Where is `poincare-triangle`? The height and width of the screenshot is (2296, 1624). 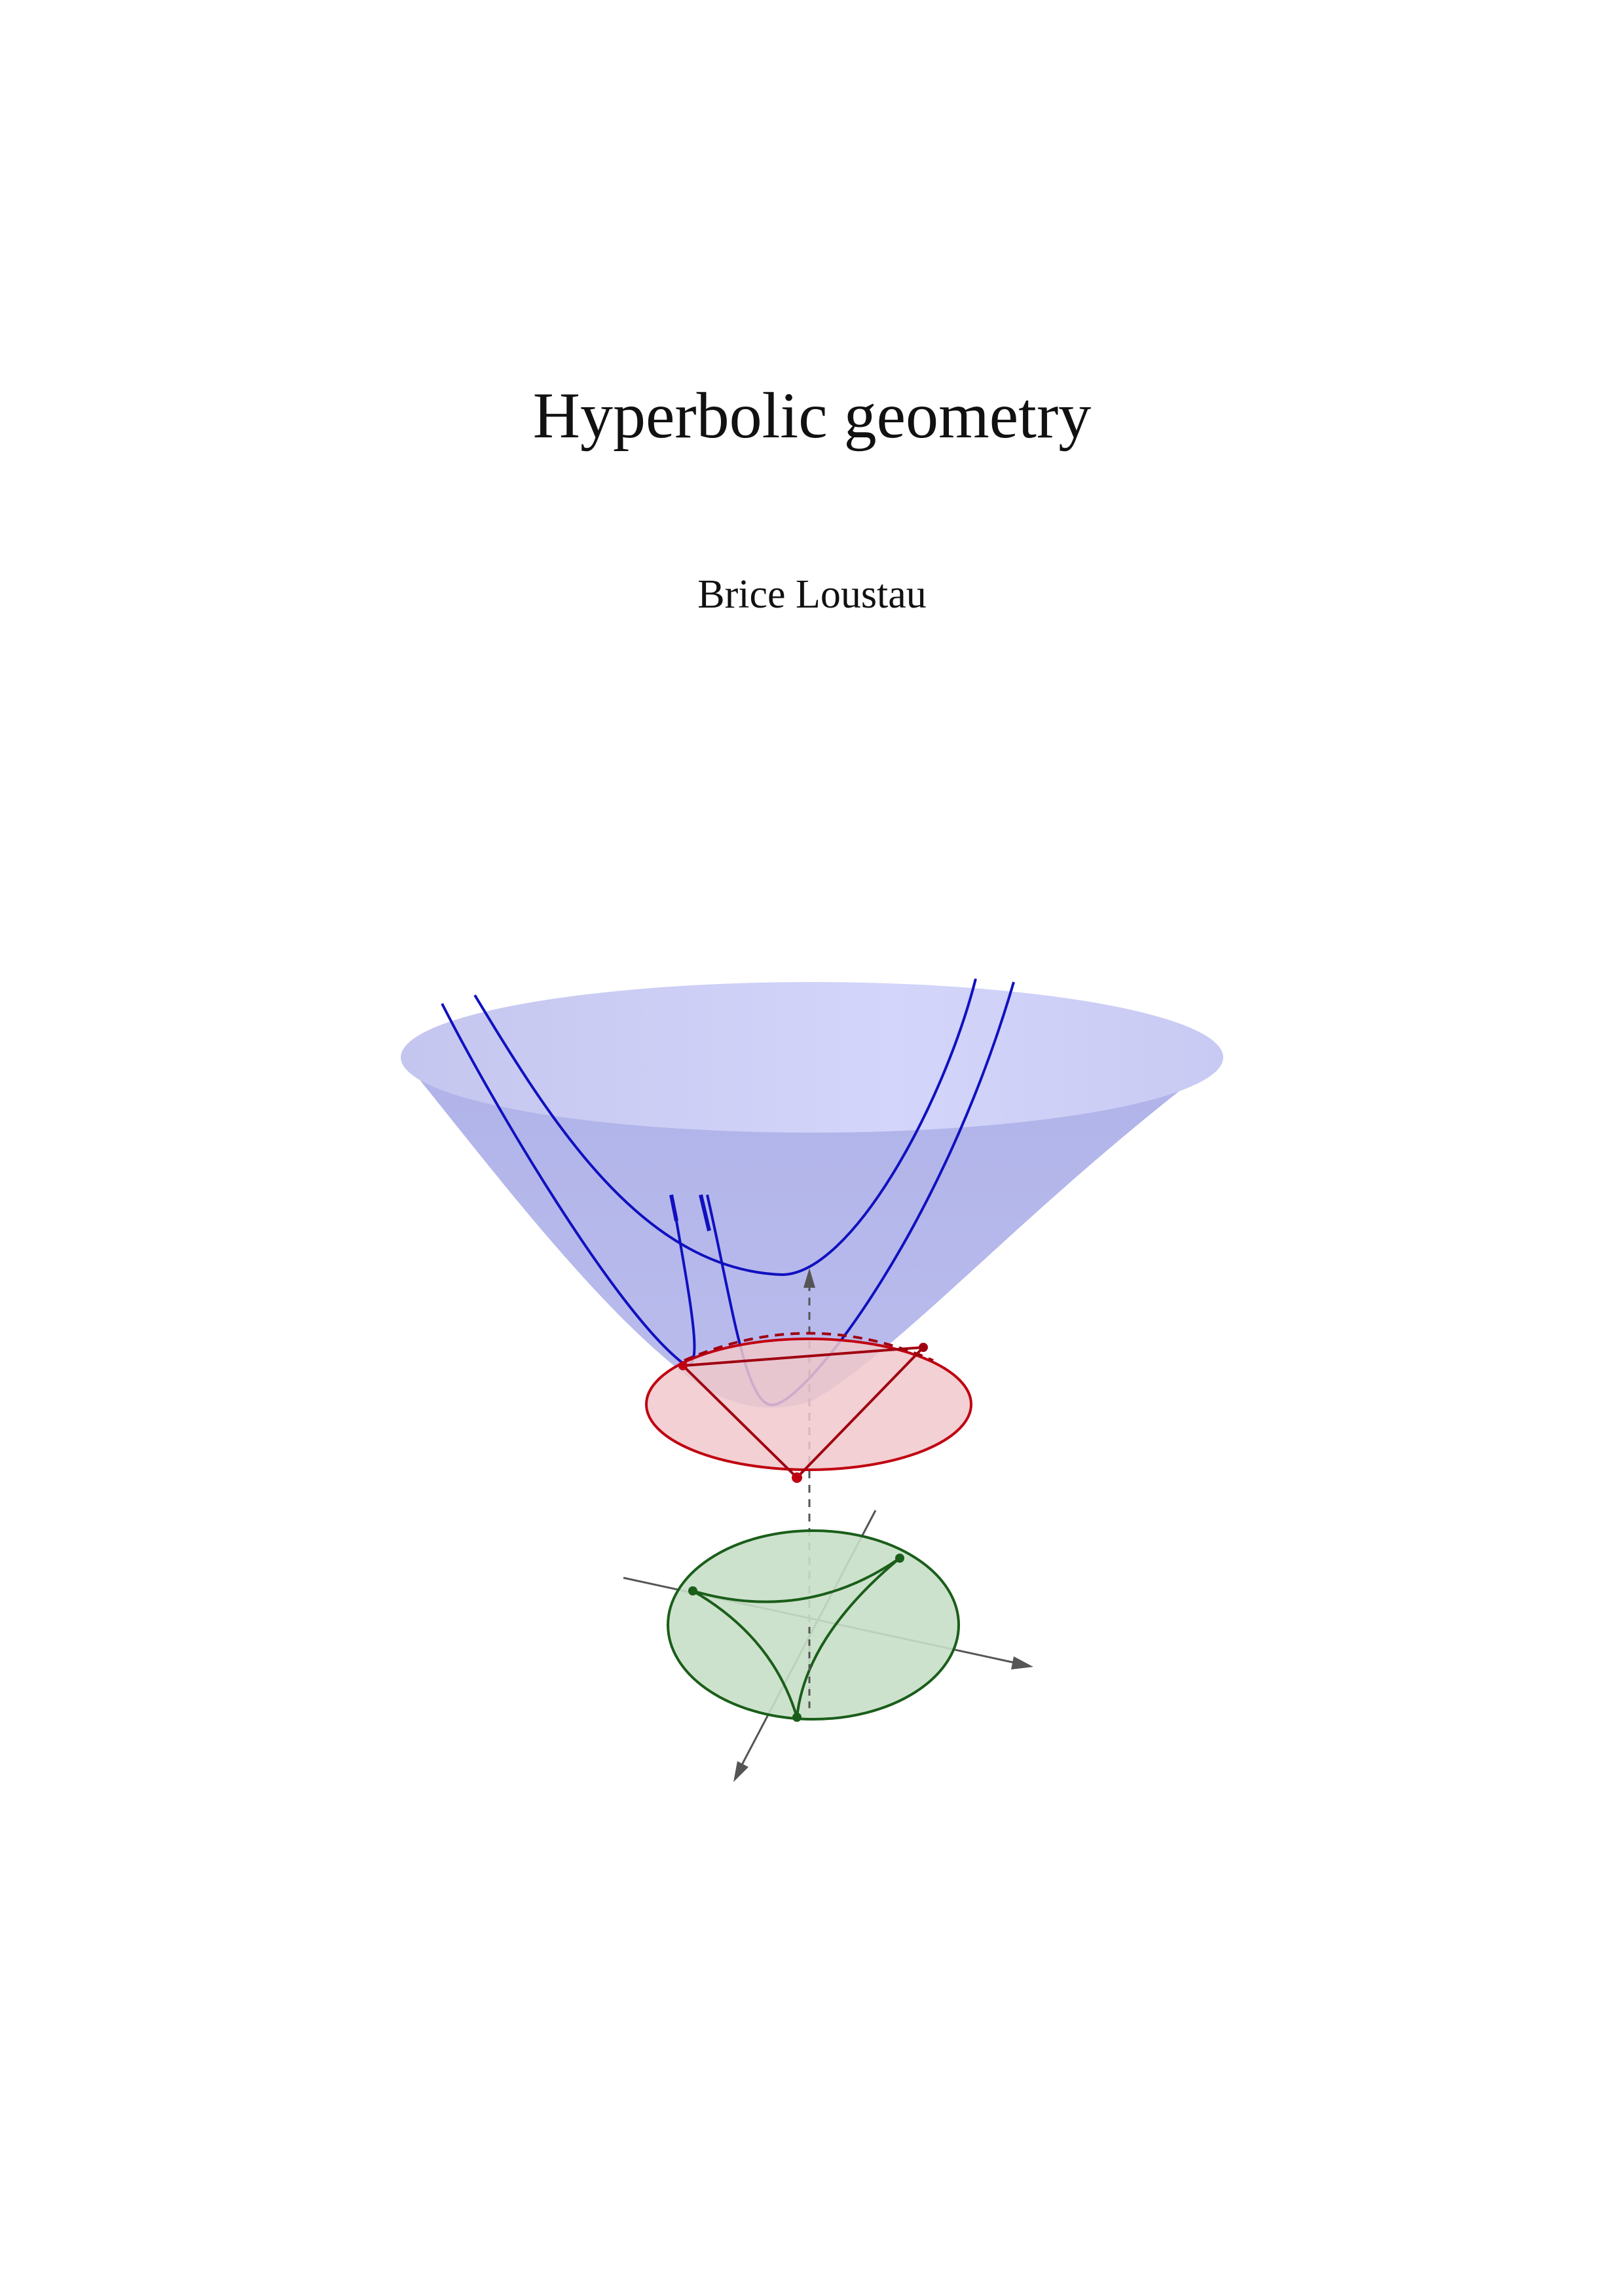
poincare-triangle is located at coordinates (796, 1637).